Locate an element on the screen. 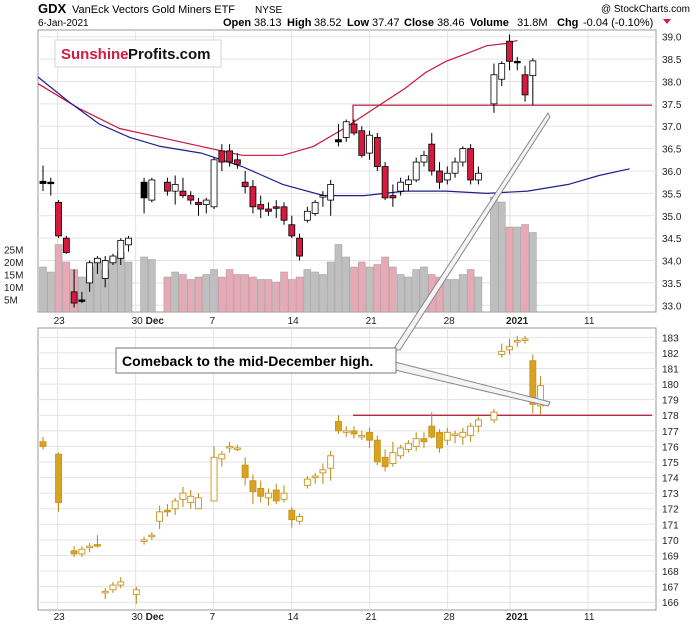  gold-y-tick: 181 is located at coordinates (670, 370).